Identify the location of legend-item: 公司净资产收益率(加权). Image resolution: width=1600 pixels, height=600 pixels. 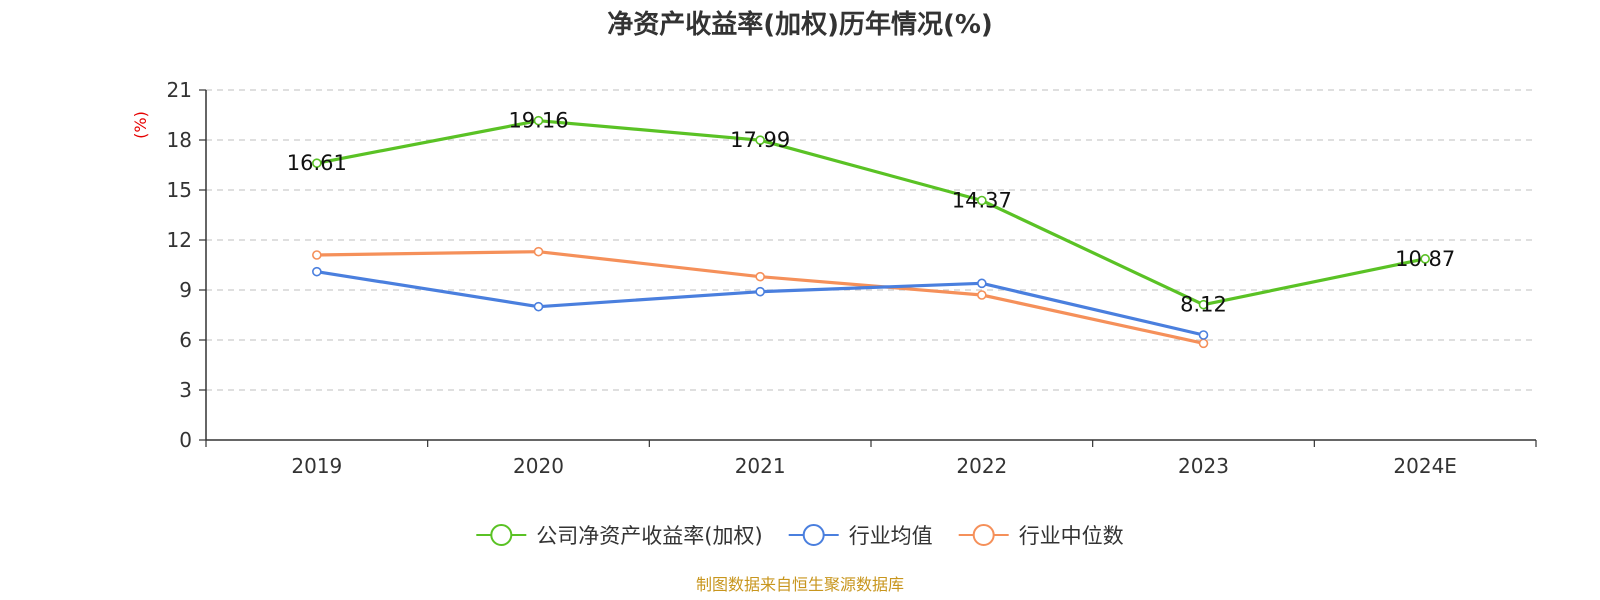
(619, 536).